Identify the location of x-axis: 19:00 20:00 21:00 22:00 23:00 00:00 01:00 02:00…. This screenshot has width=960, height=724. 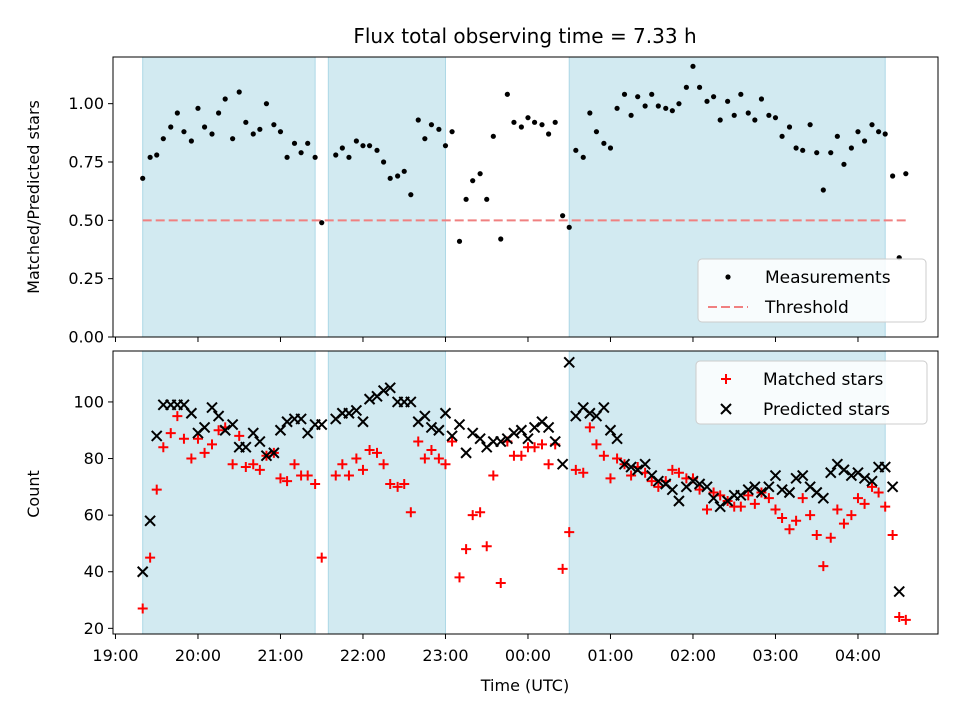
(486, 655).